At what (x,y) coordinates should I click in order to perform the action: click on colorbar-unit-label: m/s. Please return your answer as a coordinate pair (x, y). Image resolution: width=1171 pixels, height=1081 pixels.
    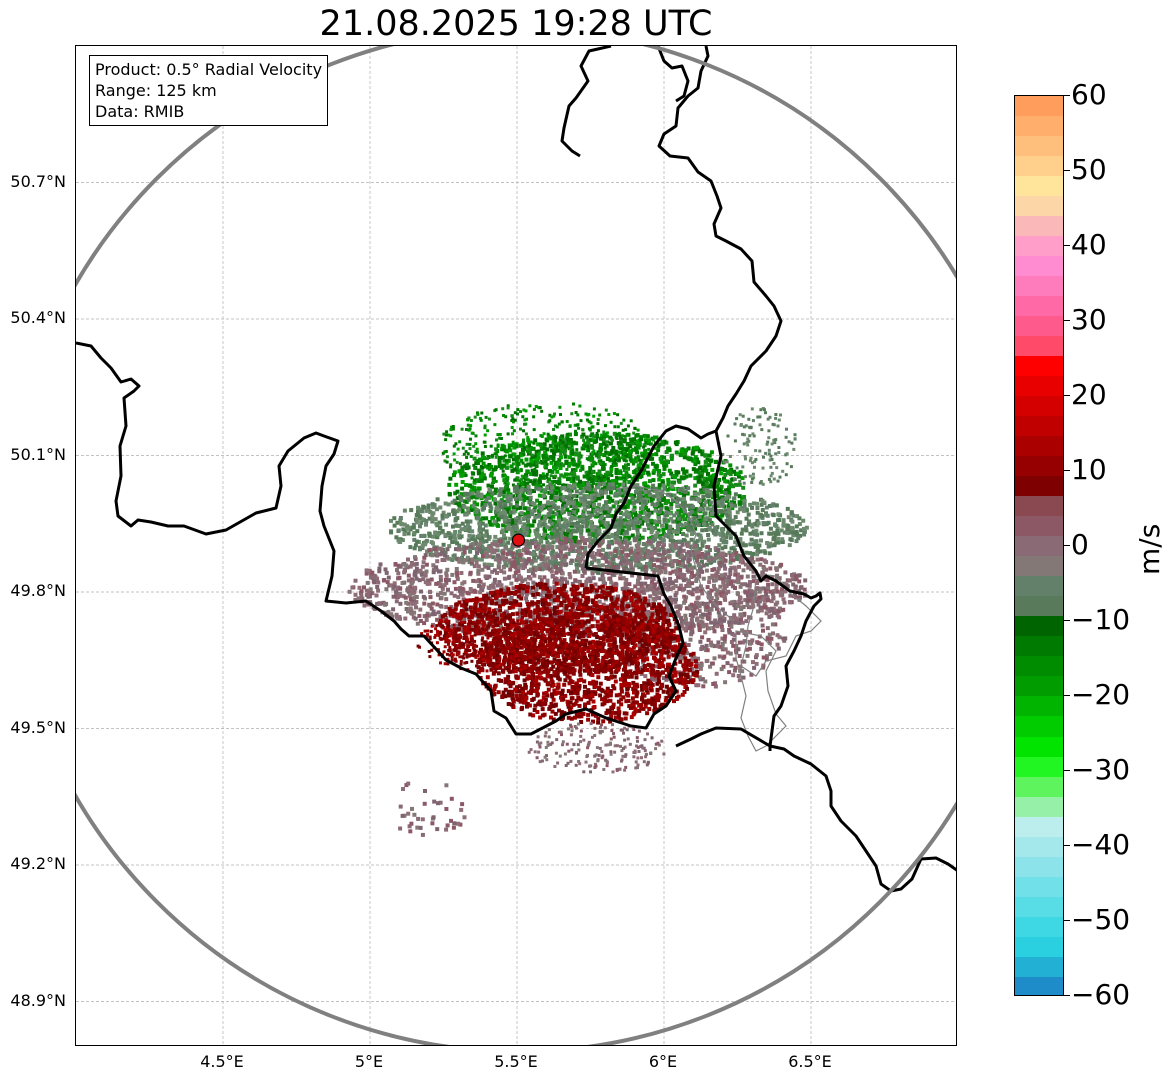
    Looking at the image, I should click on (1149, 549).